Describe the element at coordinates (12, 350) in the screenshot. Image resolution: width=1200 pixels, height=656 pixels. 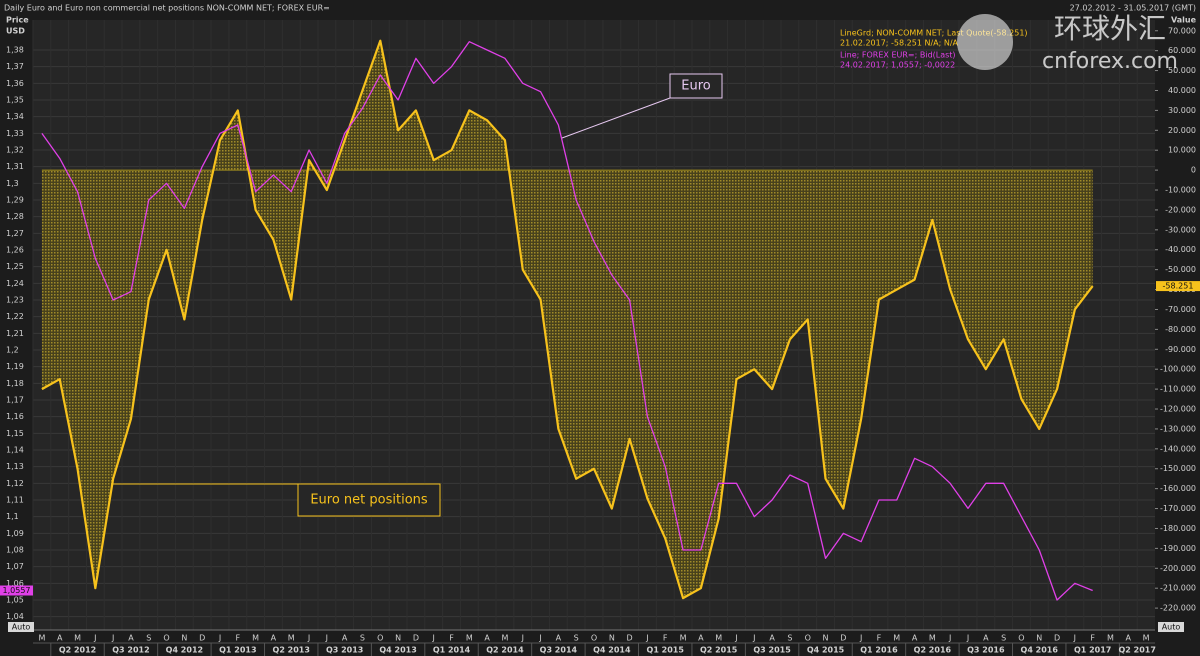
I see `y-tick-label: 1,2` at that location.